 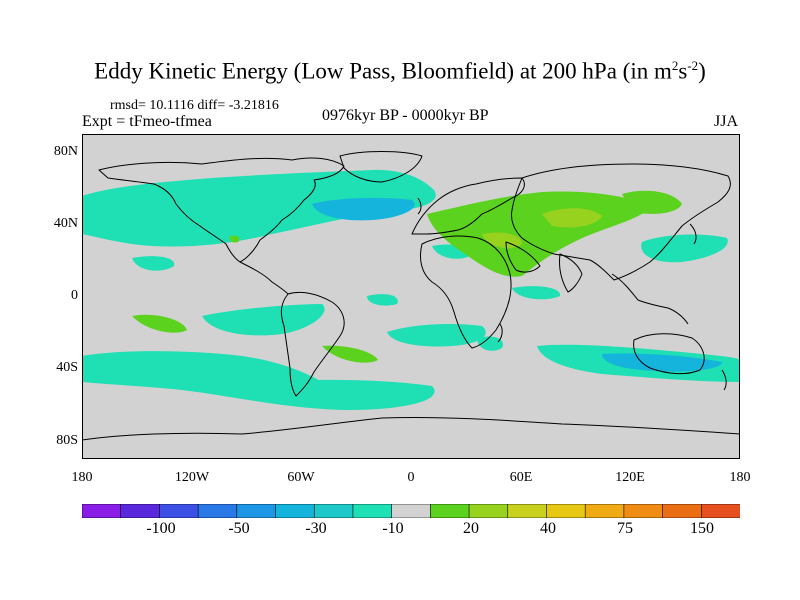 What do you see at coordinates (517, 284) in the screenshot?
I see `deeper-negative-fill-layer` at bounding box center [517, 284].